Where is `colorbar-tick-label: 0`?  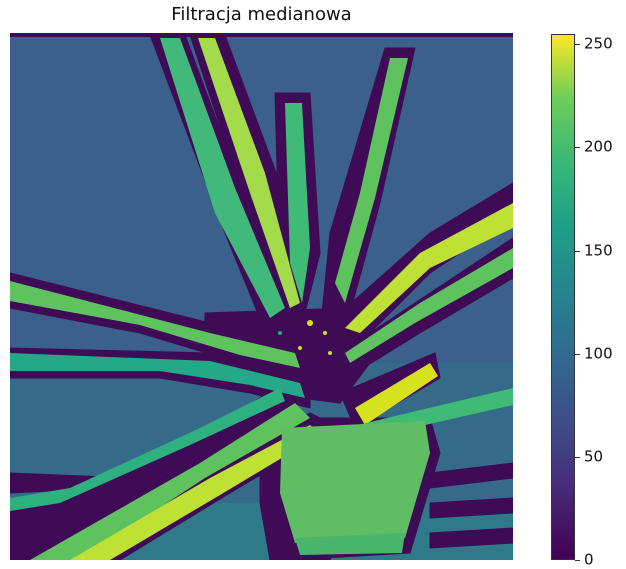
colorbar-tick-label: 0 is located at coordinates (589, 559).